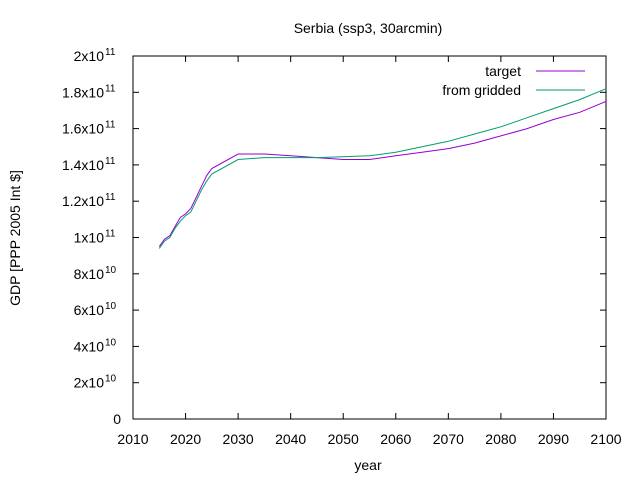 The image size is (640, 480). Describe the element at coordinates (83, 92) in the screenshot. I see `y-tick-mantissa: 1.8x10` at that location.